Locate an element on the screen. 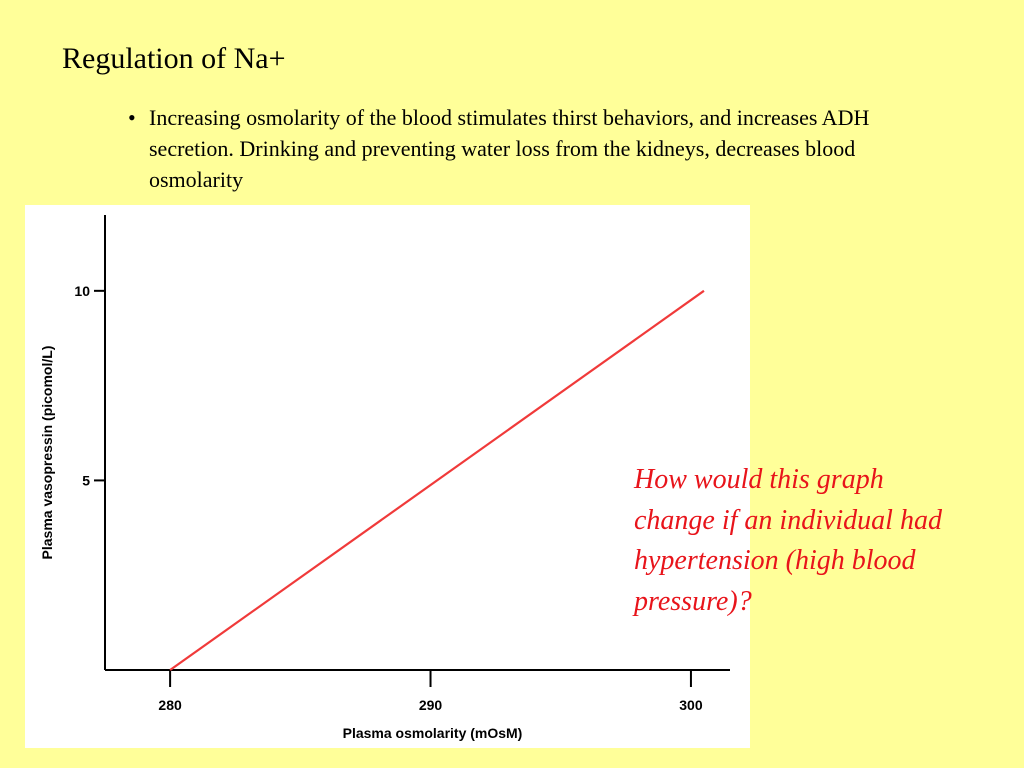 Image resolution: width=1024 pixels, height=768 pixels. y-tick-label: 5 is located at coordinates (86, 480).